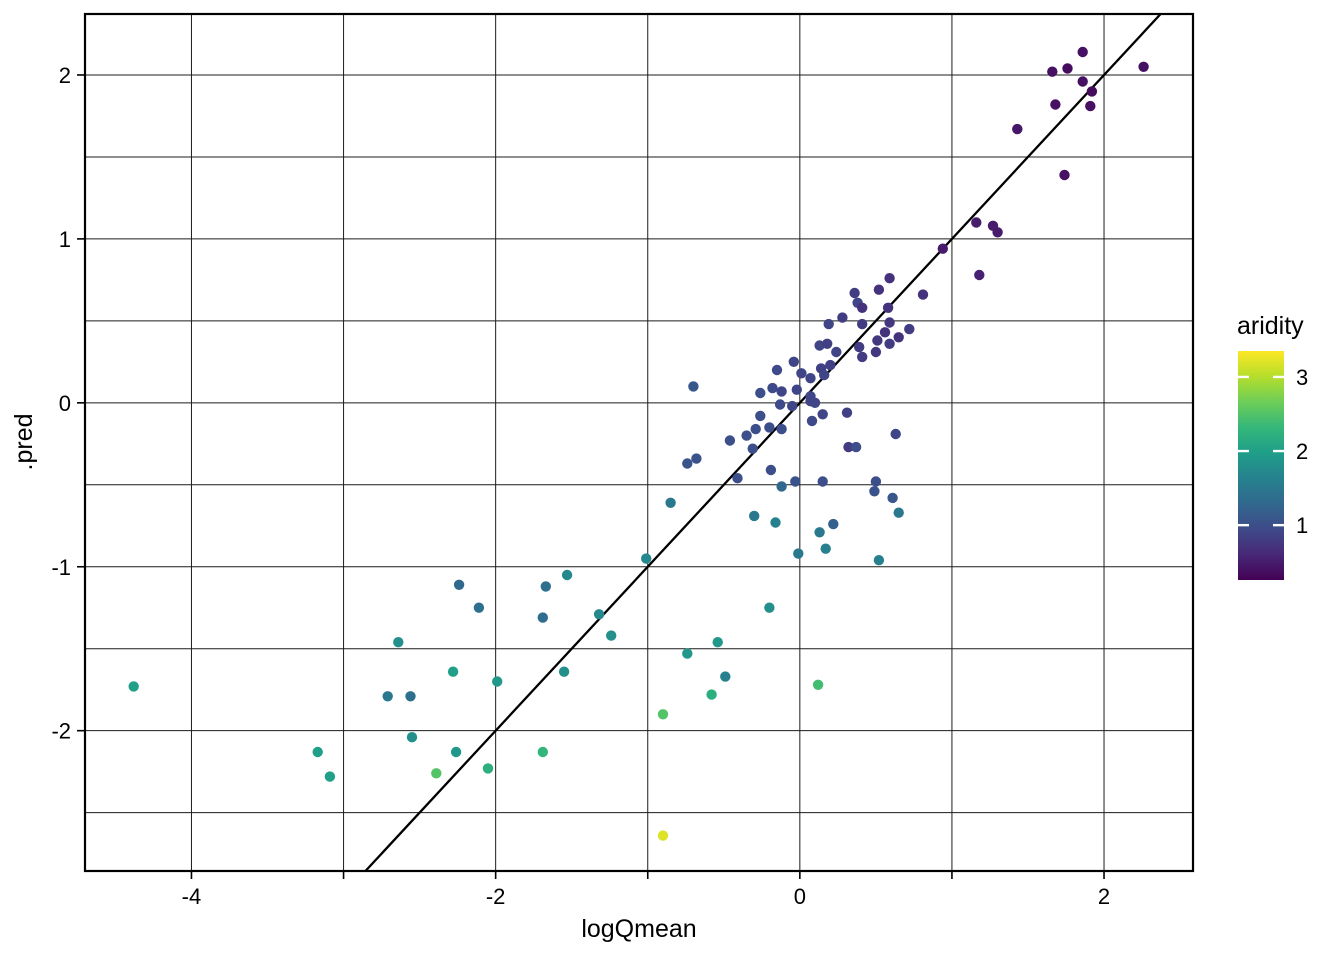 This screenshot has width=1344, height=960. I want to click on colorbar-tick-label: 3, so click(1302, 377).